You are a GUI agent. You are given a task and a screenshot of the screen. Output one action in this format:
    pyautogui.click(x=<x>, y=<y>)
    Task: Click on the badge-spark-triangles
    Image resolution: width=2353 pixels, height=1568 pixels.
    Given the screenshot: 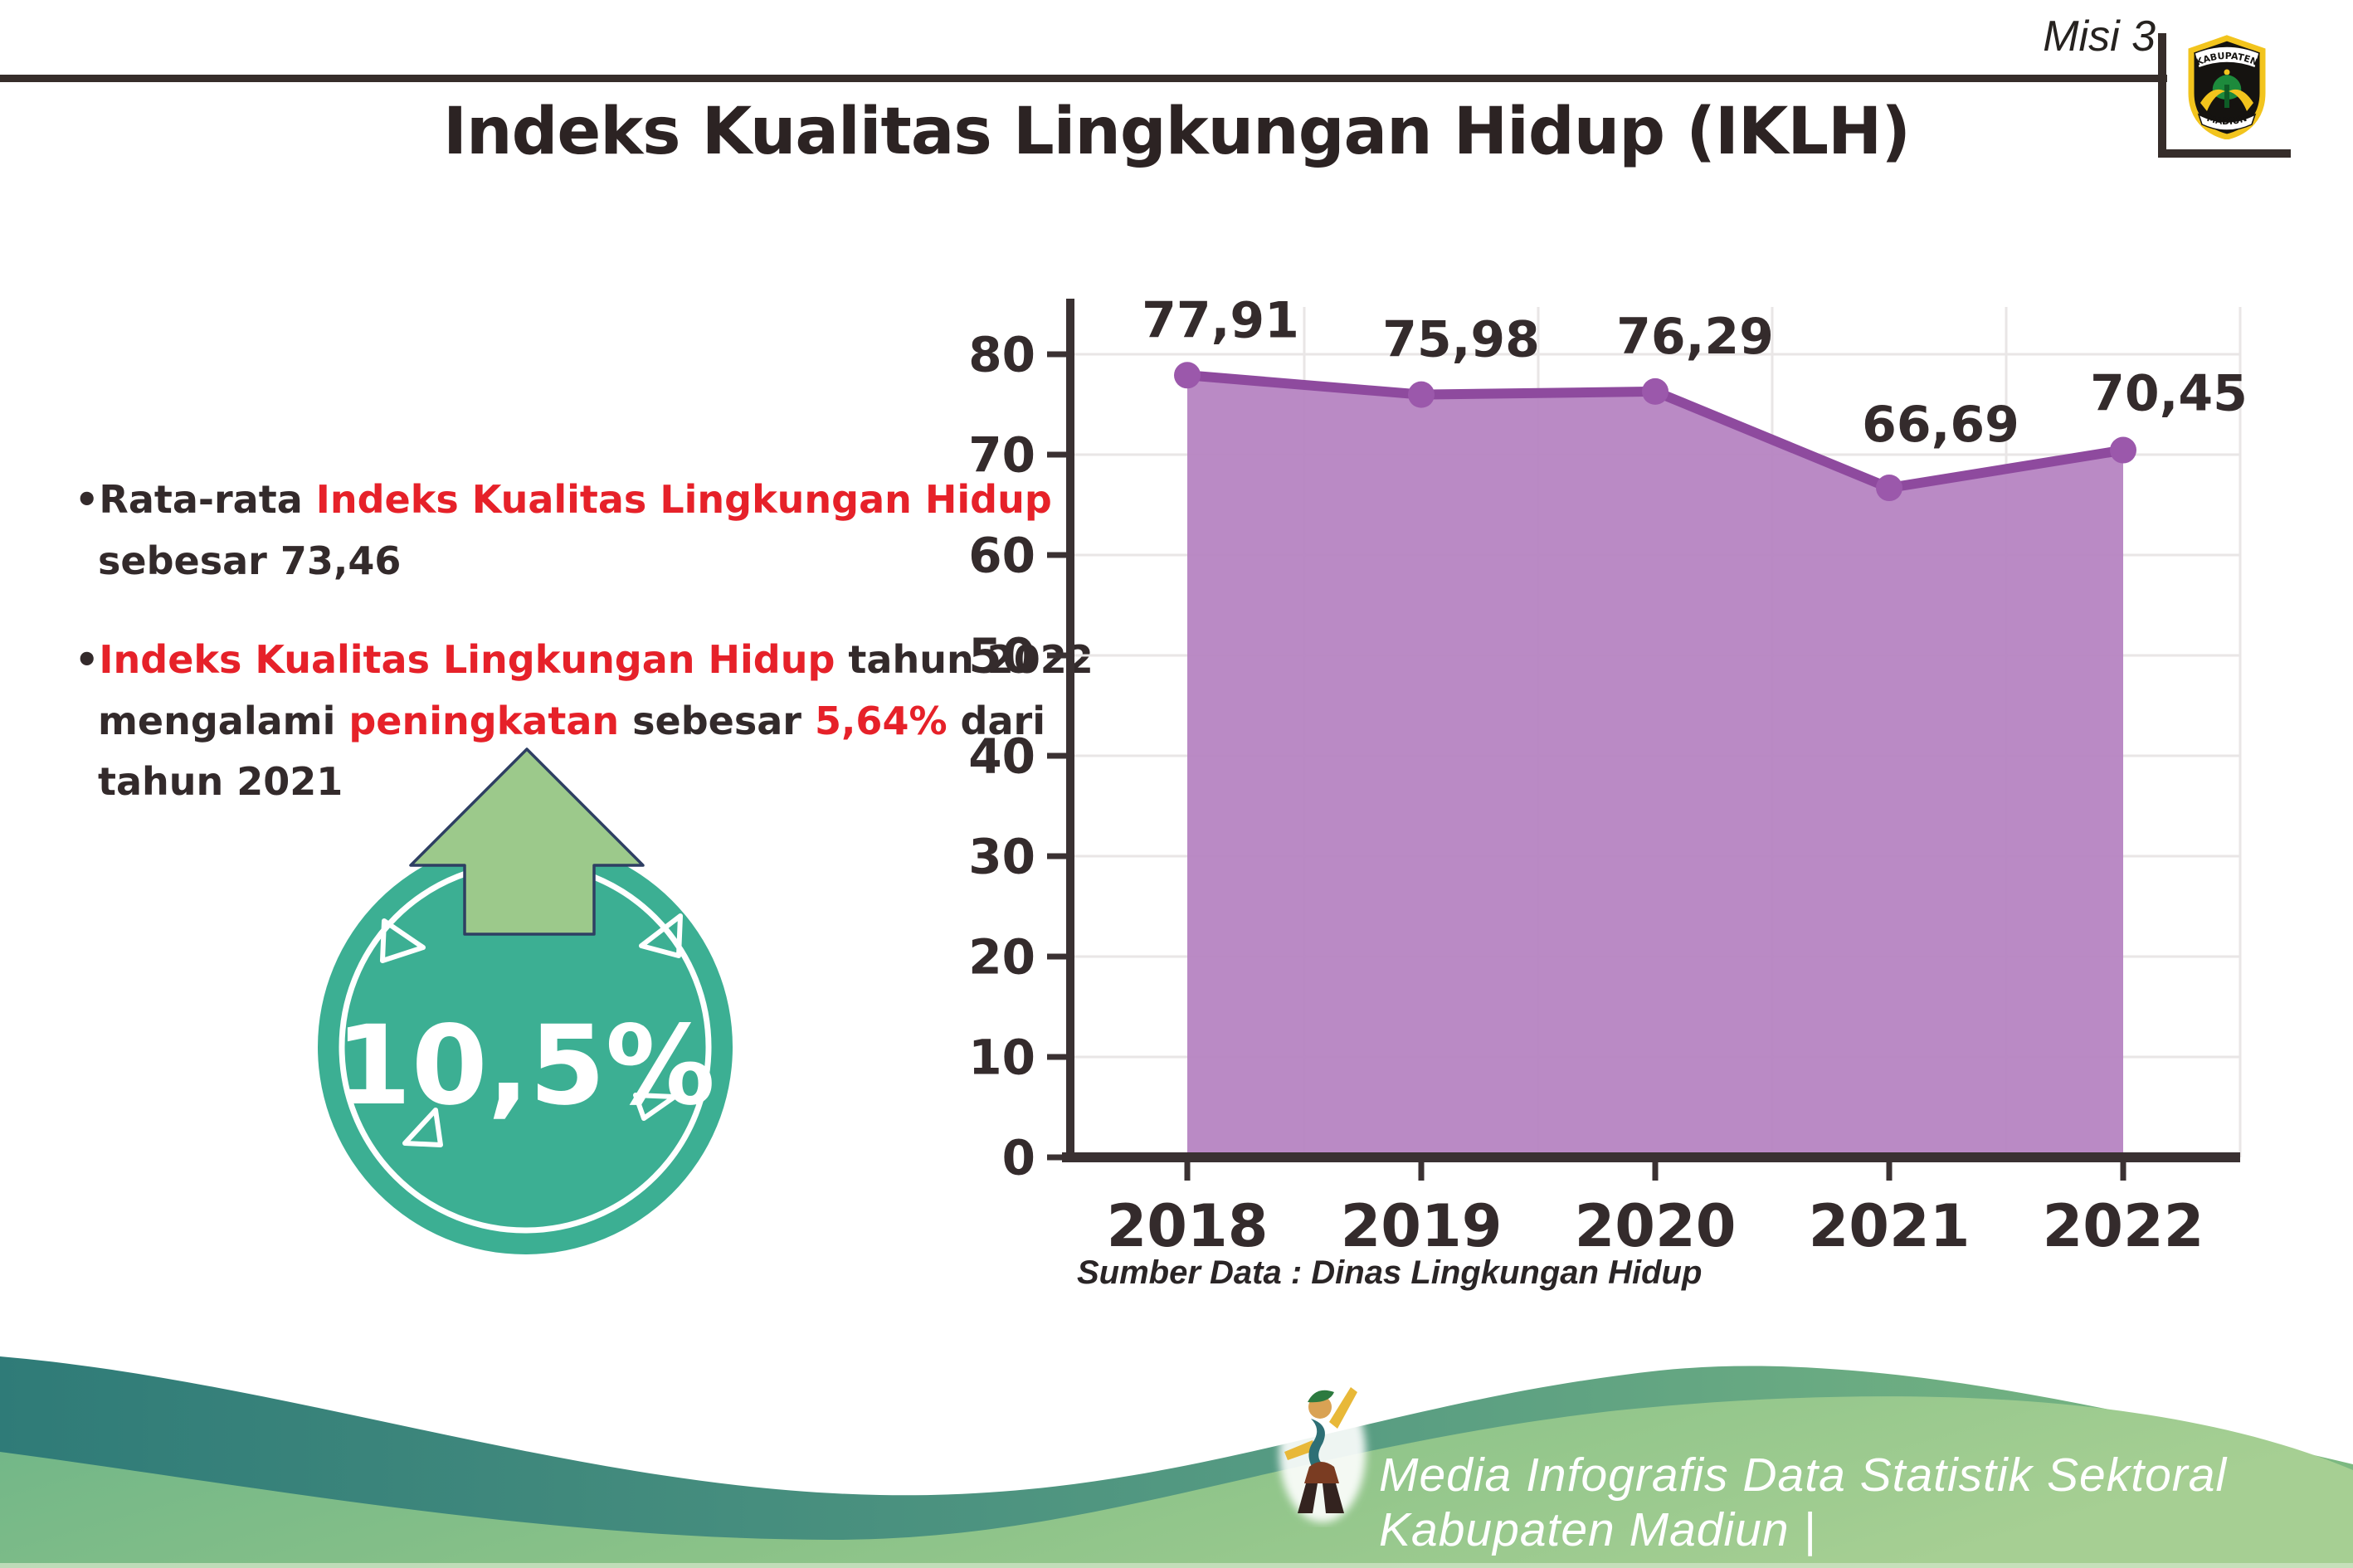 What is the action you would take?
    pyautogui.click(x=531, y=1030)
    